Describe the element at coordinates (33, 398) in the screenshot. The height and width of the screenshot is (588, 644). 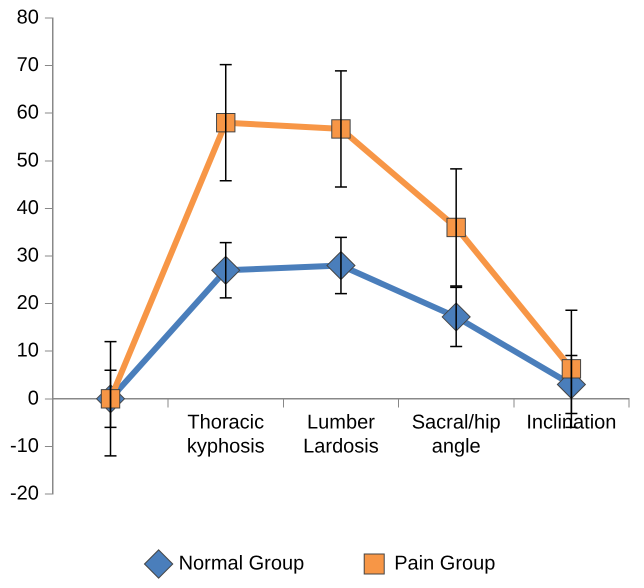
I see `y-tick-label: 0` at that location.